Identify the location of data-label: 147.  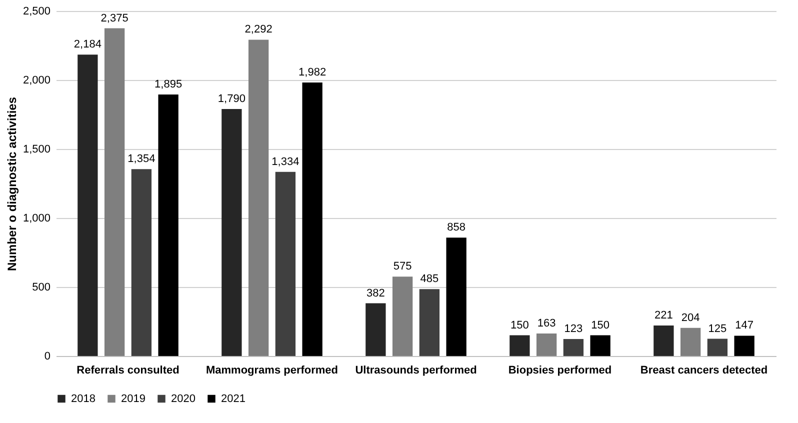
(744, 326).